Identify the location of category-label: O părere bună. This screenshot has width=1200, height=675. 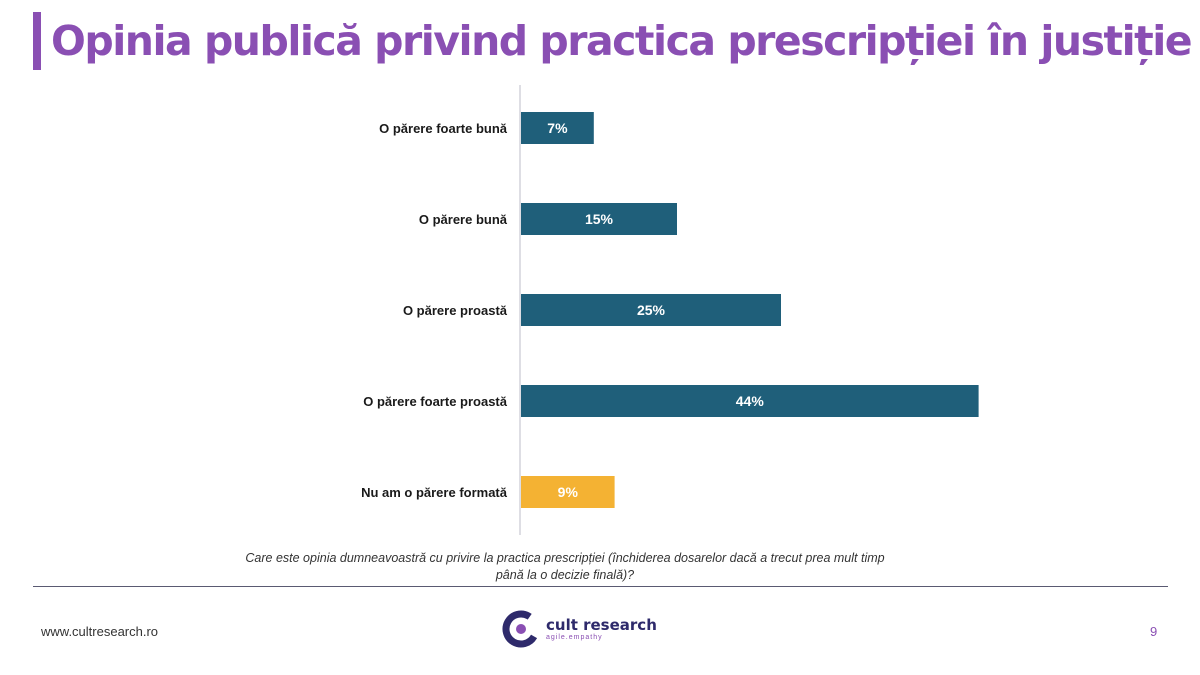
(463, 219).